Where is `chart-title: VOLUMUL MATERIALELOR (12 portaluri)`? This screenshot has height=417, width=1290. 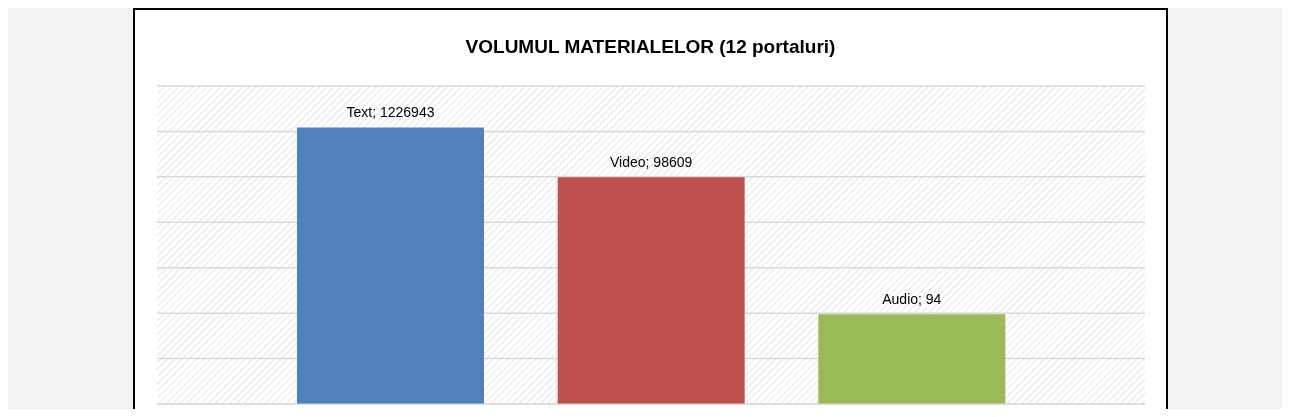
chart-title: VOLUMUL MATERIALELOR (12 portaluri) is located at coordinates (650, 47).